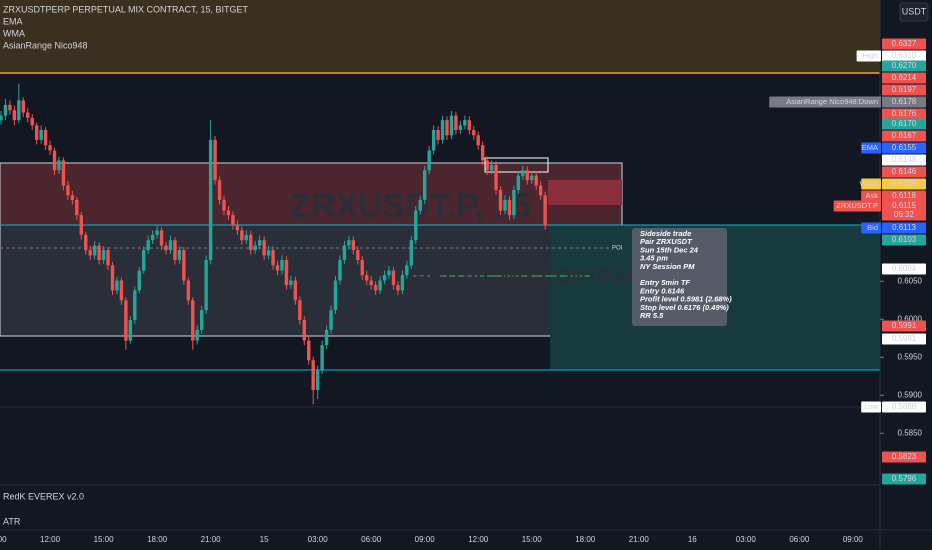 Image resolution: width=932 pixels, height=550 pixels. I want to click on y-tick-label: 0.6050, so click(910, 280).